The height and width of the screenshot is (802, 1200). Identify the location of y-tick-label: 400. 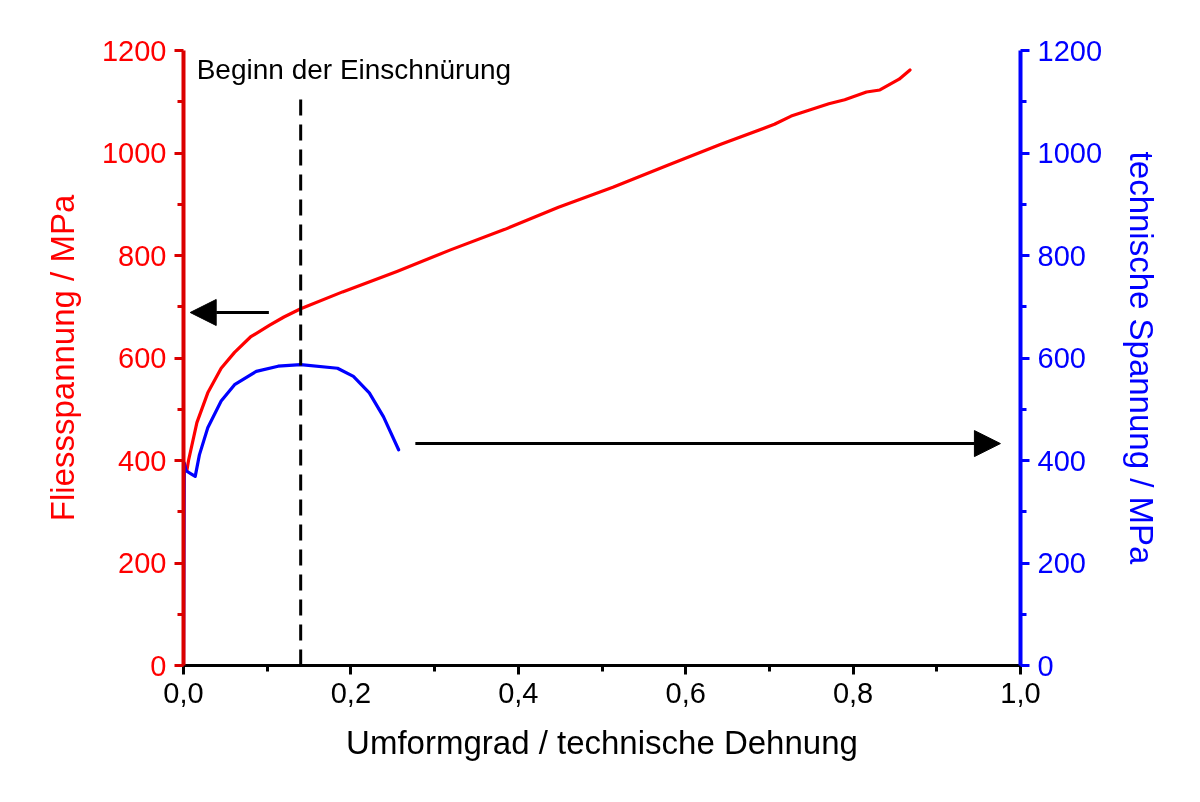
(142, 460).